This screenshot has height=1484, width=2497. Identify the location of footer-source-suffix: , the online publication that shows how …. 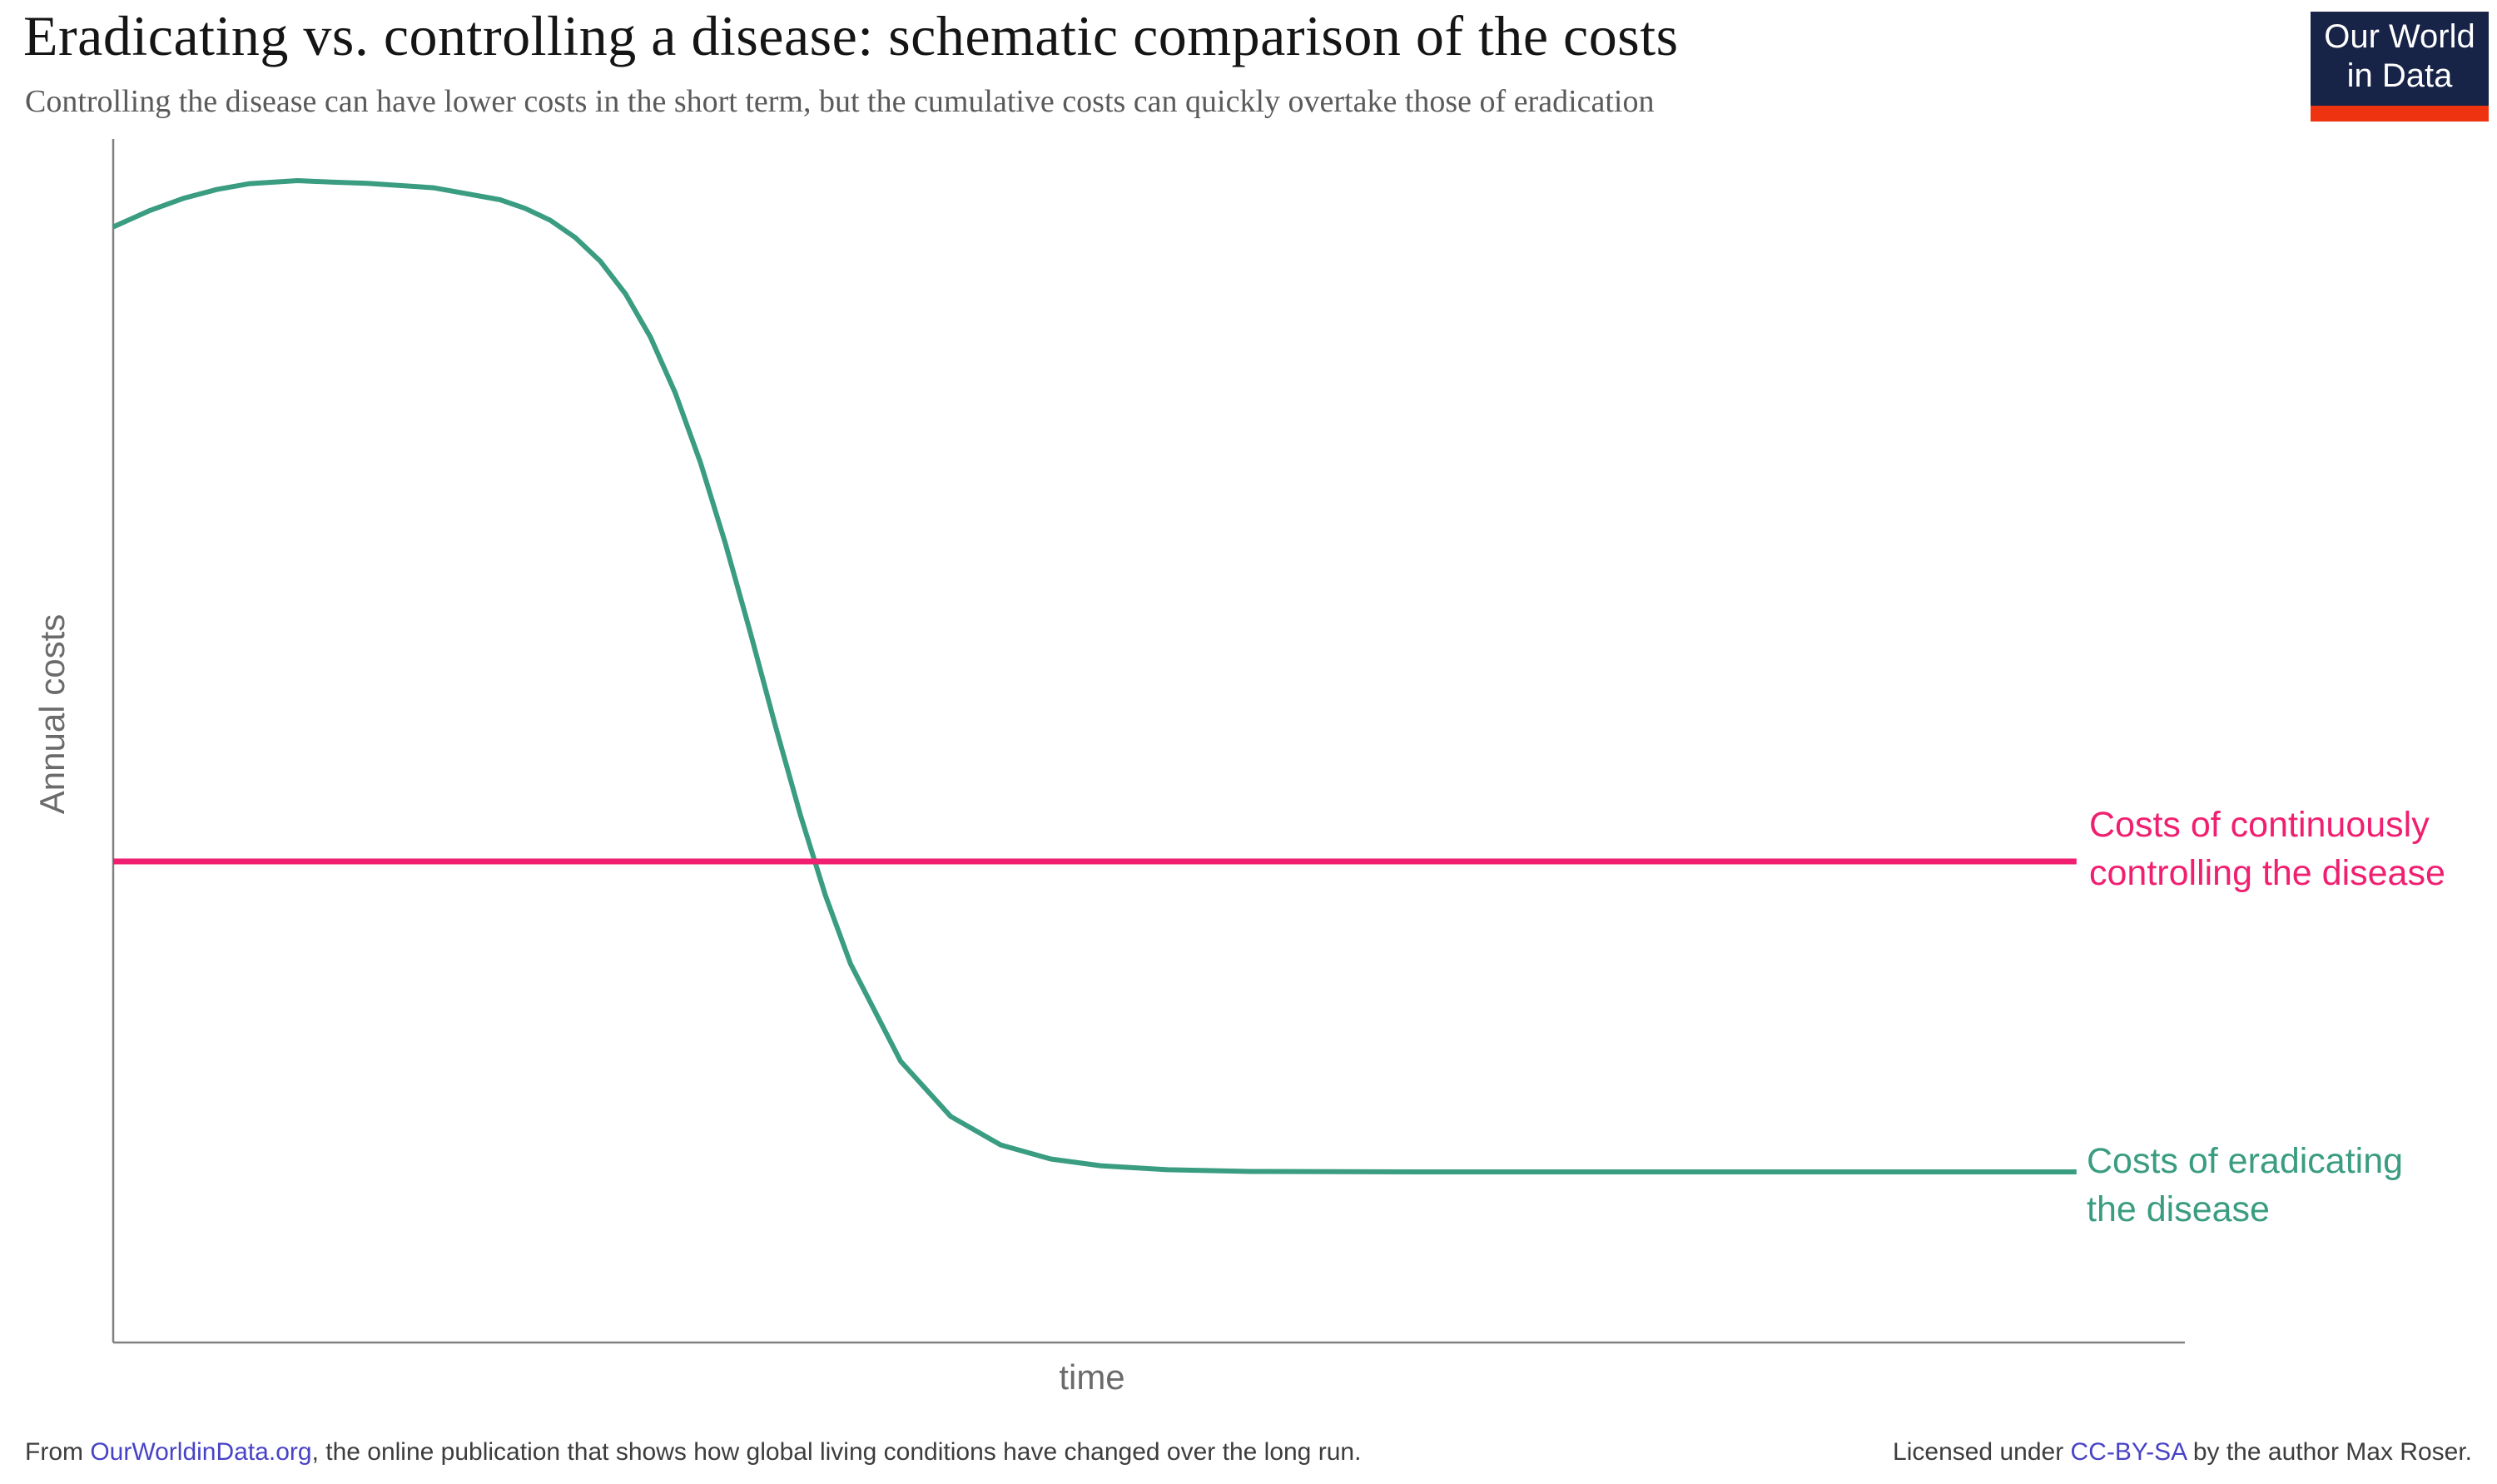
(837, 1452).